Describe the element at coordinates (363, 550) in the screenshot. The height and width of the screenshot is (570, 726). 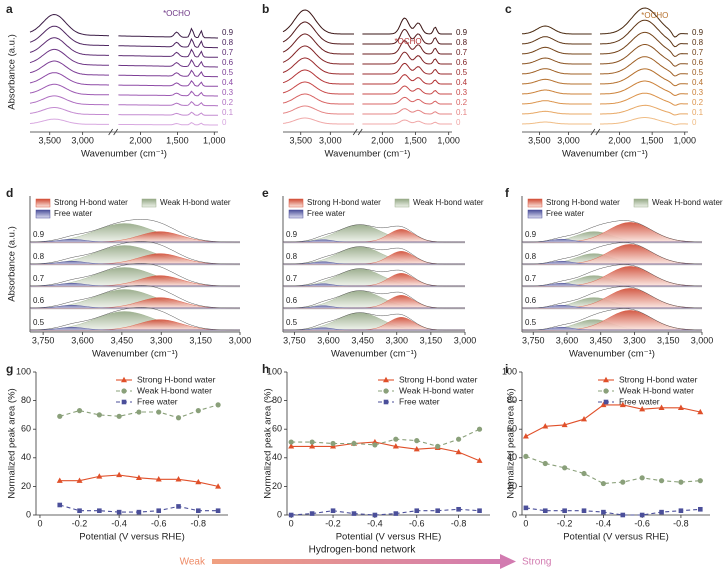
I see `footer-title: Hydrogen-bond network` at that location.